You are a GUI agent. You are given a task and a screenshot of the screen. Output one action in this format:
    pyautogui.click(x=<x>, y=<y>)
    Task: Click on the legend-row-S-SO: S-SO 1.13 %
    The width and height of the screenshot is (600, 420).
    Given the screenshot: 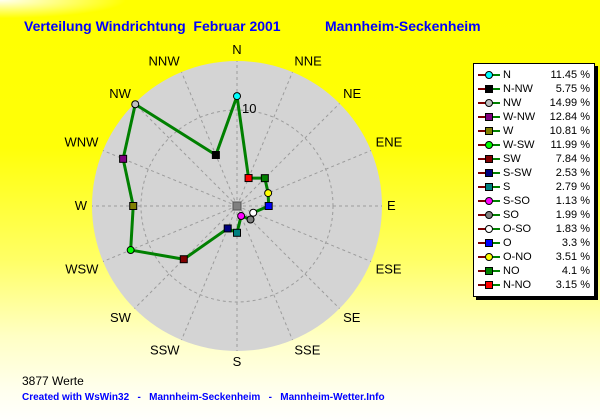 What is the action you would take?
    pyautogui.click(x=534, y=201)
    